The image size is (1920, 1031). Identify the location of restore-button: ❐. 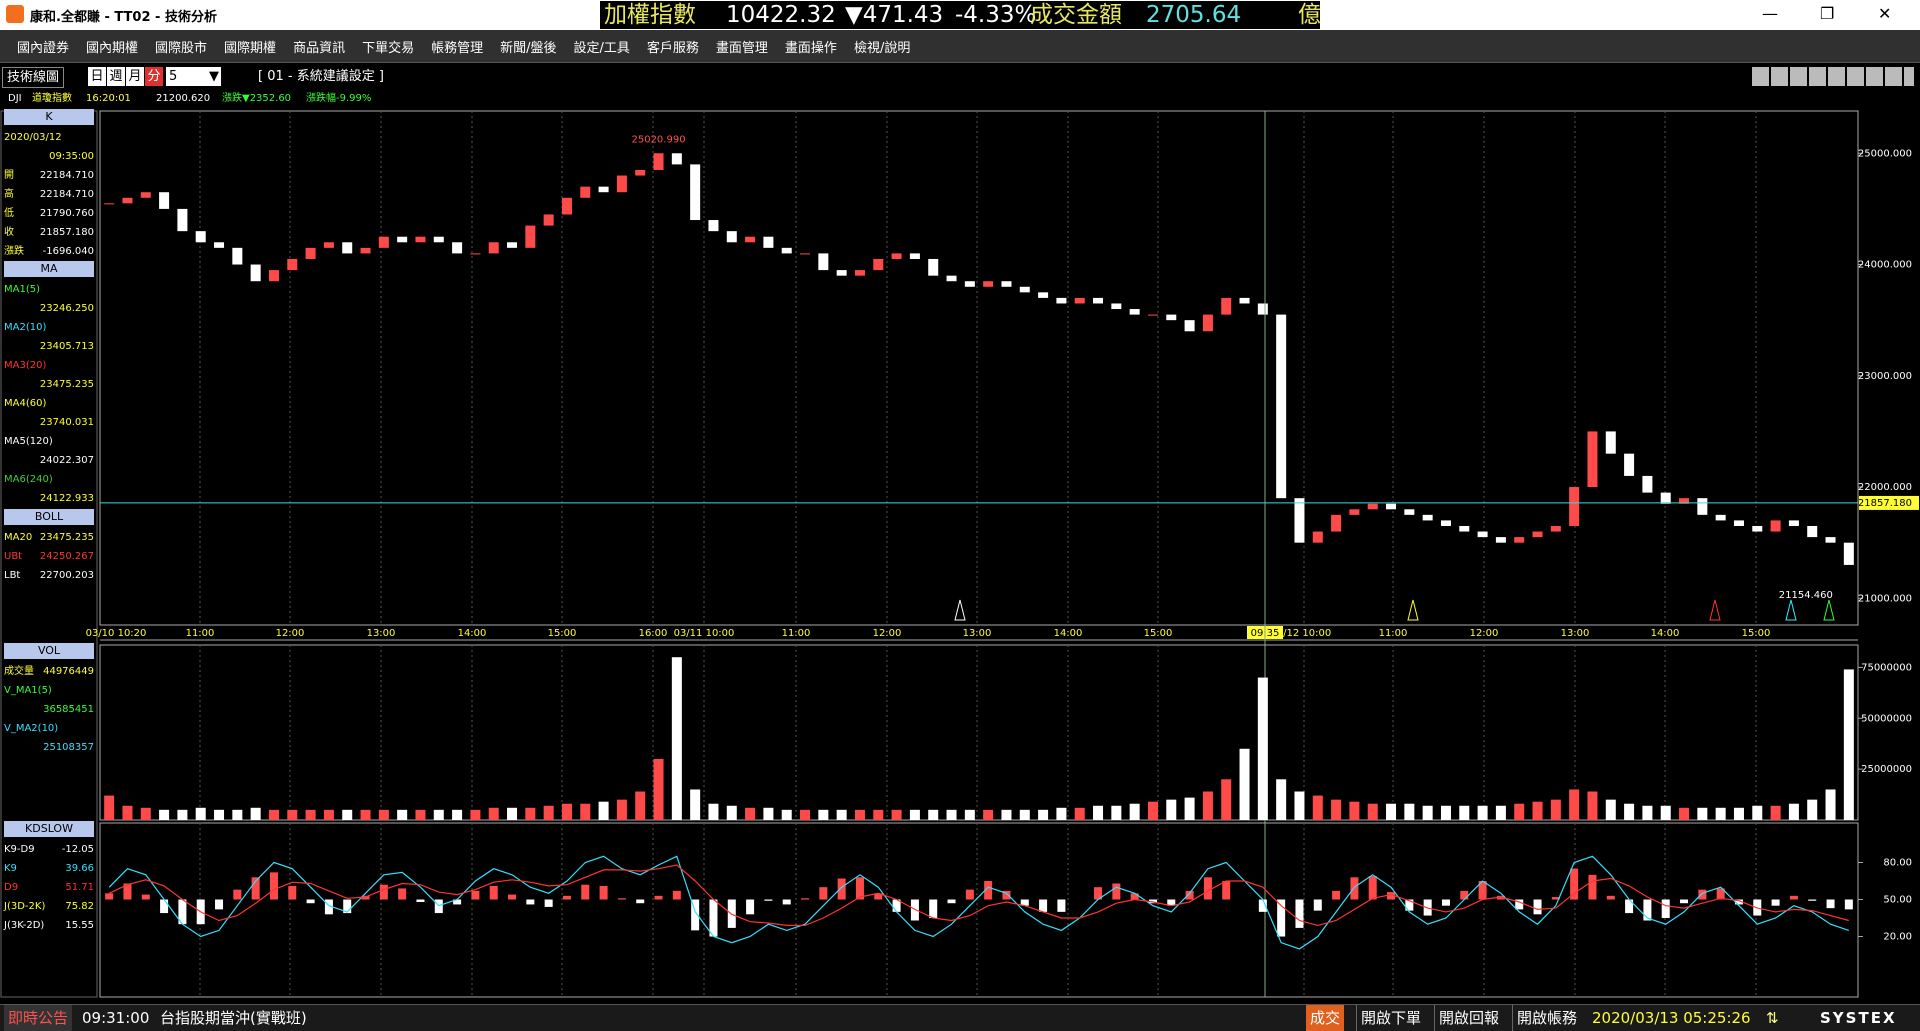
(1827, 13).